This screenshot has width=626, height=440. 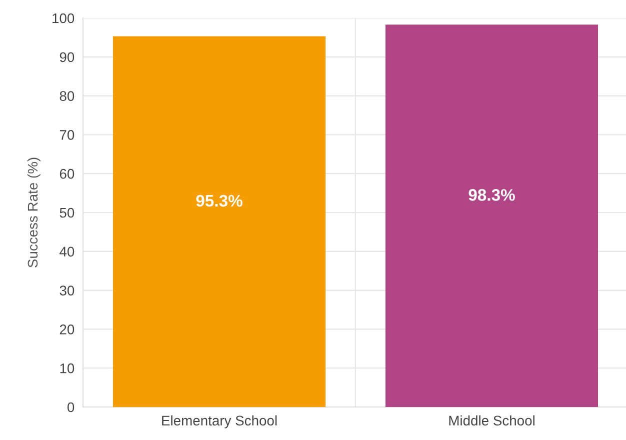 I want to click on y-tick-label: 70, so click(x=67, y=135).